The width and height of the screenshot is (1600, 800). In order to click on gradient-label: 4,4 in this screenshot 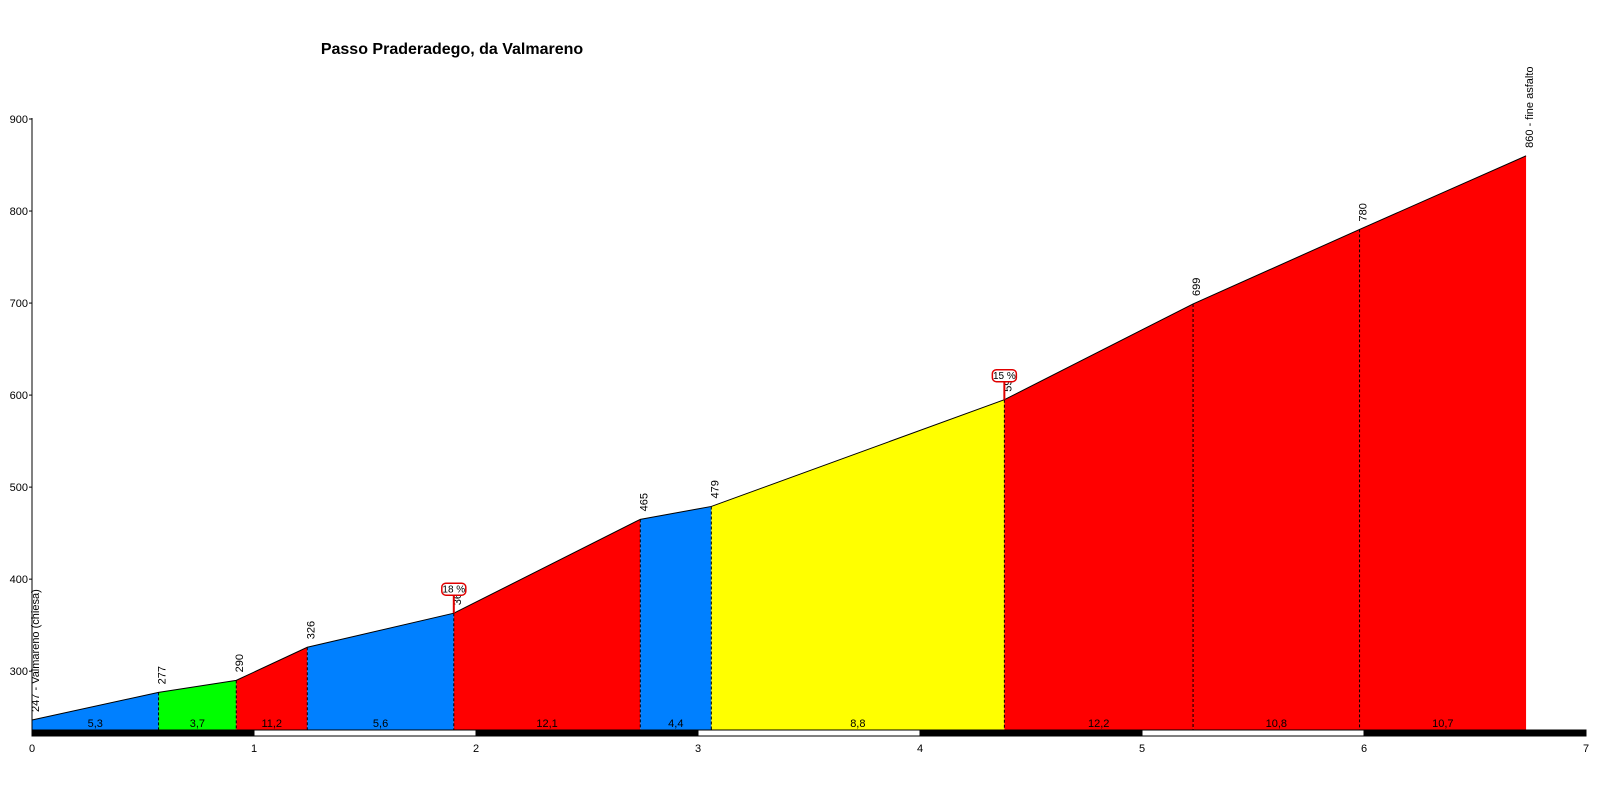, I will do `click(675, 724)`.